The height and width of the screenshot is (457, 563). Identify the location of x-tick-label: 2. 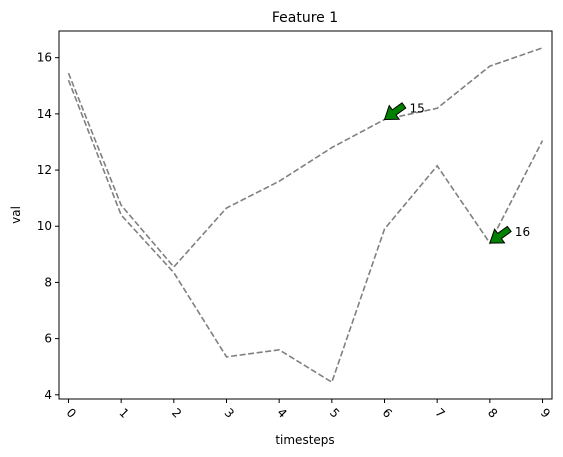
(176, 413).